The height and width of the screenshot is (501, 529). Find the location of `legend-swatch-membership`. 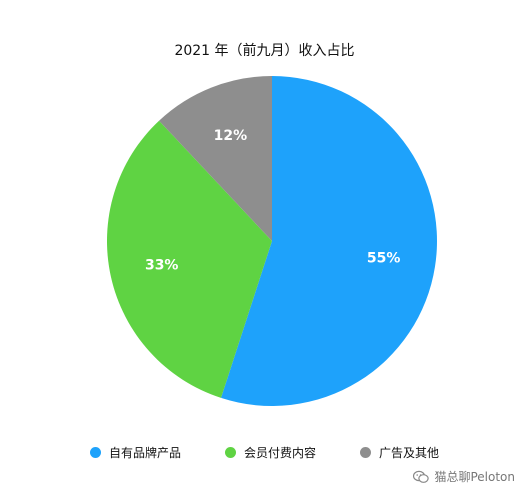

legend-swatch-membership is located at coordinates (230, 452).